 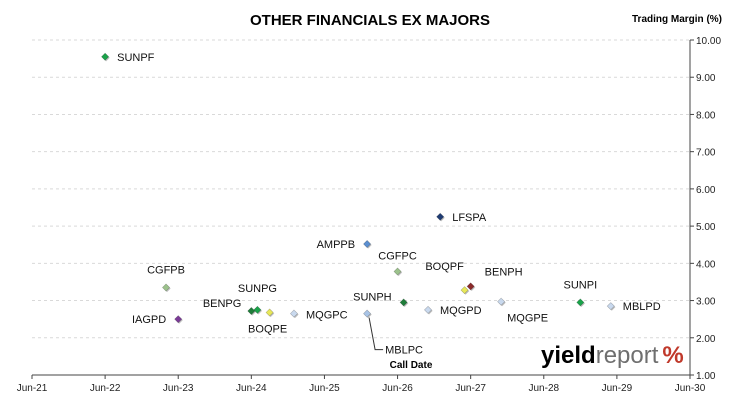 I want to click on x-axis-label: Call Date, so click(x=411, y=365).